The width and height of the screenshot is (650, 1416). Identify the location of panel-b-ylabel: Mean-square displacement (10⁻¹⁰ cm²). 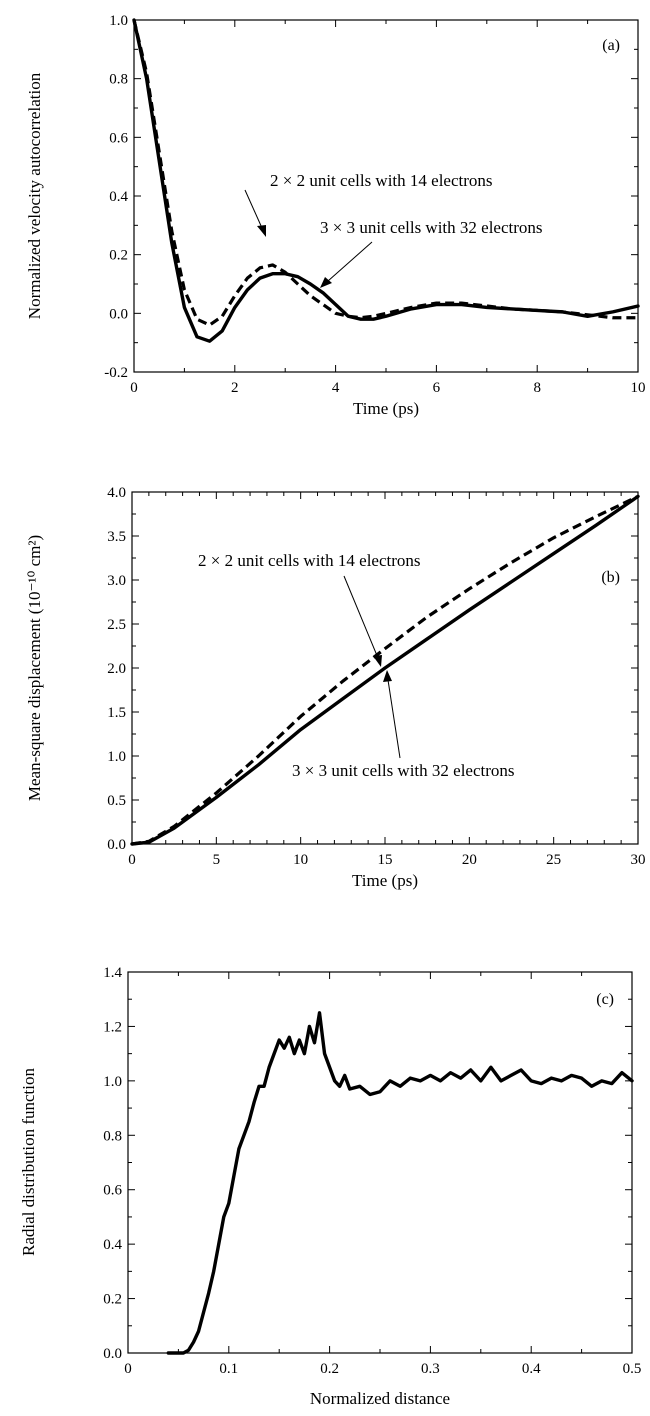
(34, 668).